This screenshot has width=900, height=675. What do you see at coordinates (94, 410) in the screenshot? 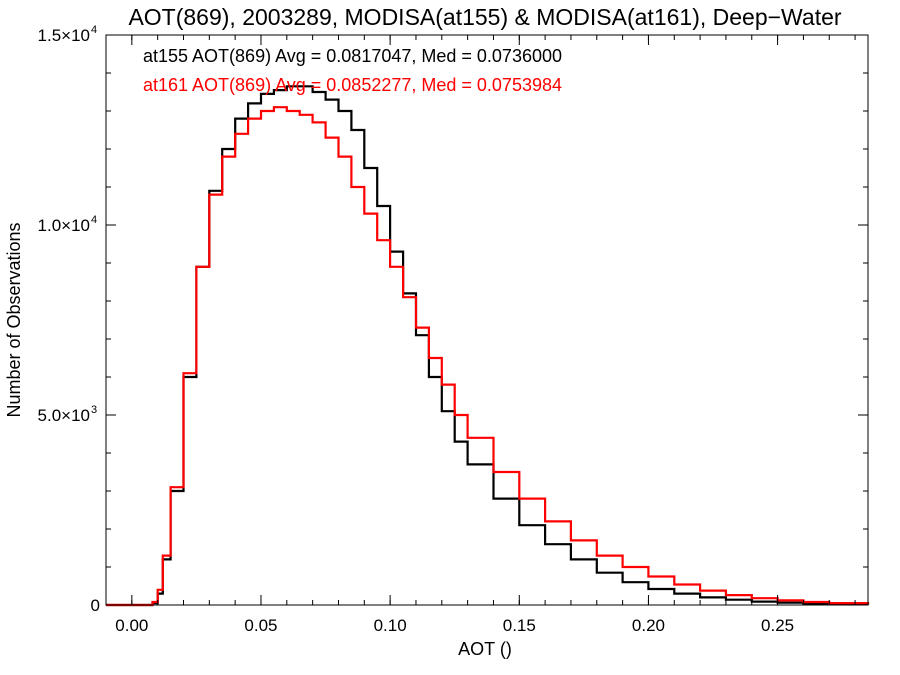
I see `y-tick-exponent: 3` at bounding box center [94, 410].